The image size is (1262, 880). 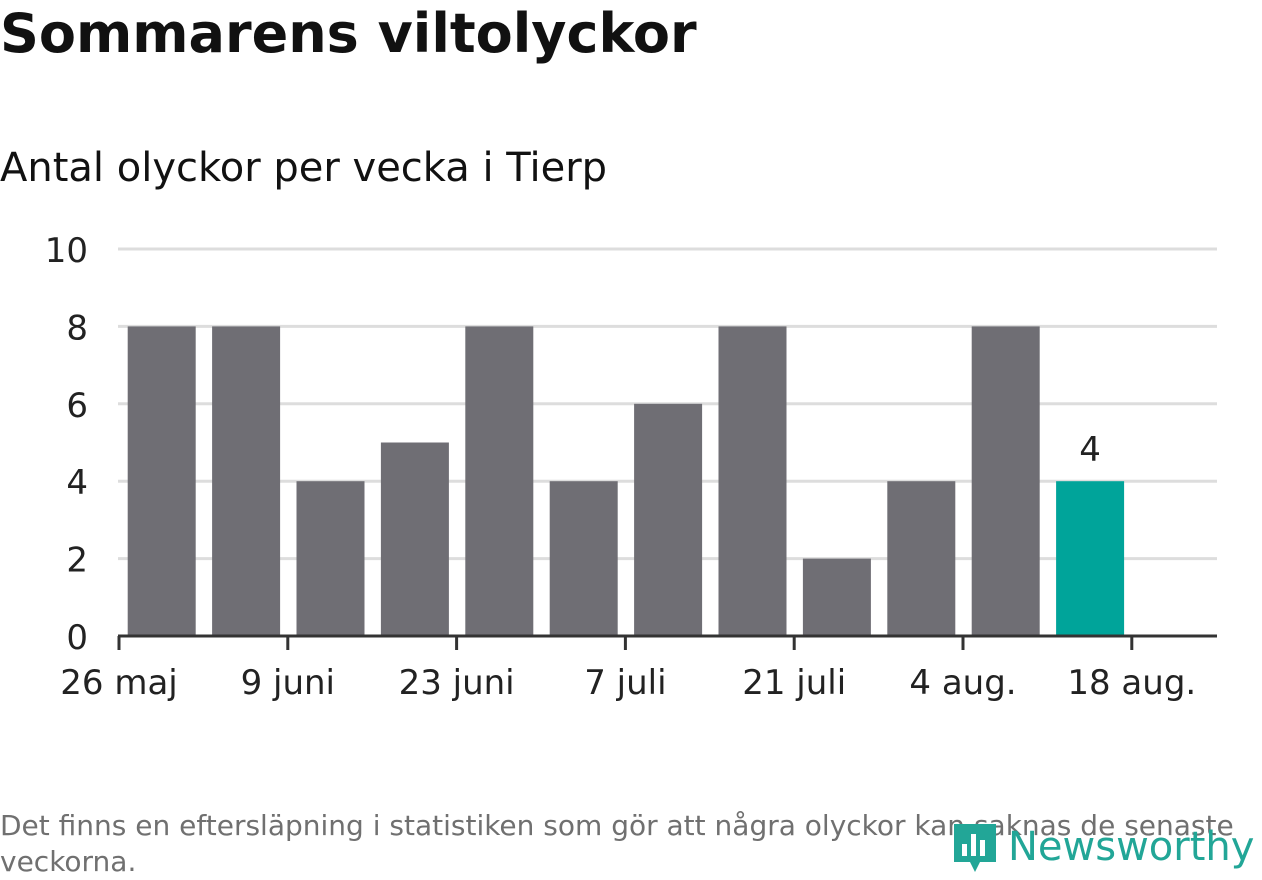 I want to click on newsworthy-logo-icon, so click(x=975, y=848).